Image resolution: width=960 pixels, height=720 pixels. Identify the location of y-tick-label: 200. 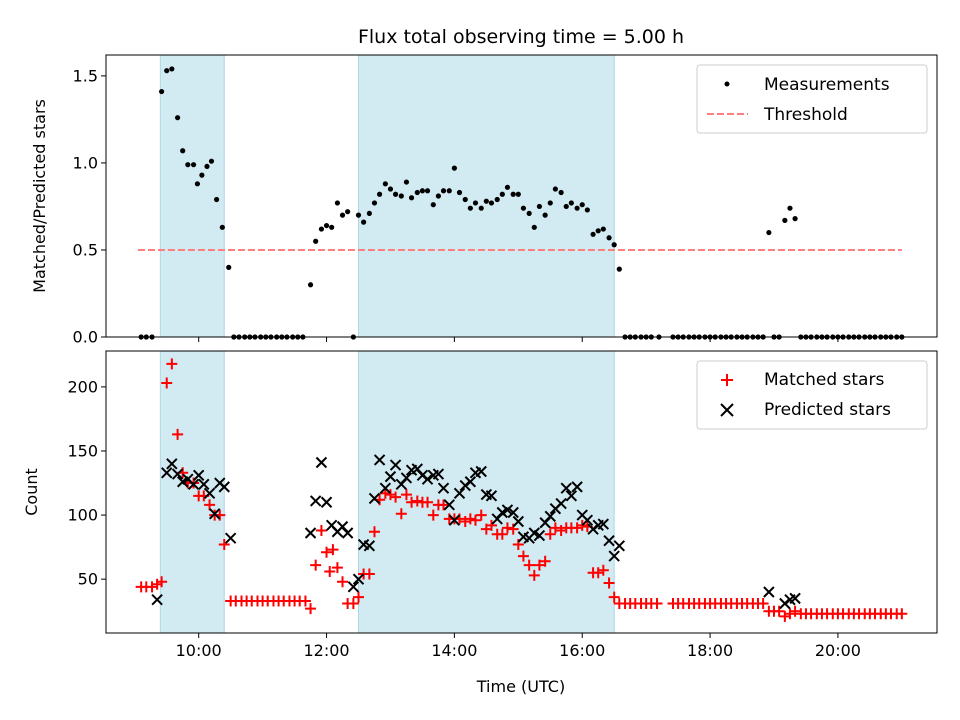
(82, 386).